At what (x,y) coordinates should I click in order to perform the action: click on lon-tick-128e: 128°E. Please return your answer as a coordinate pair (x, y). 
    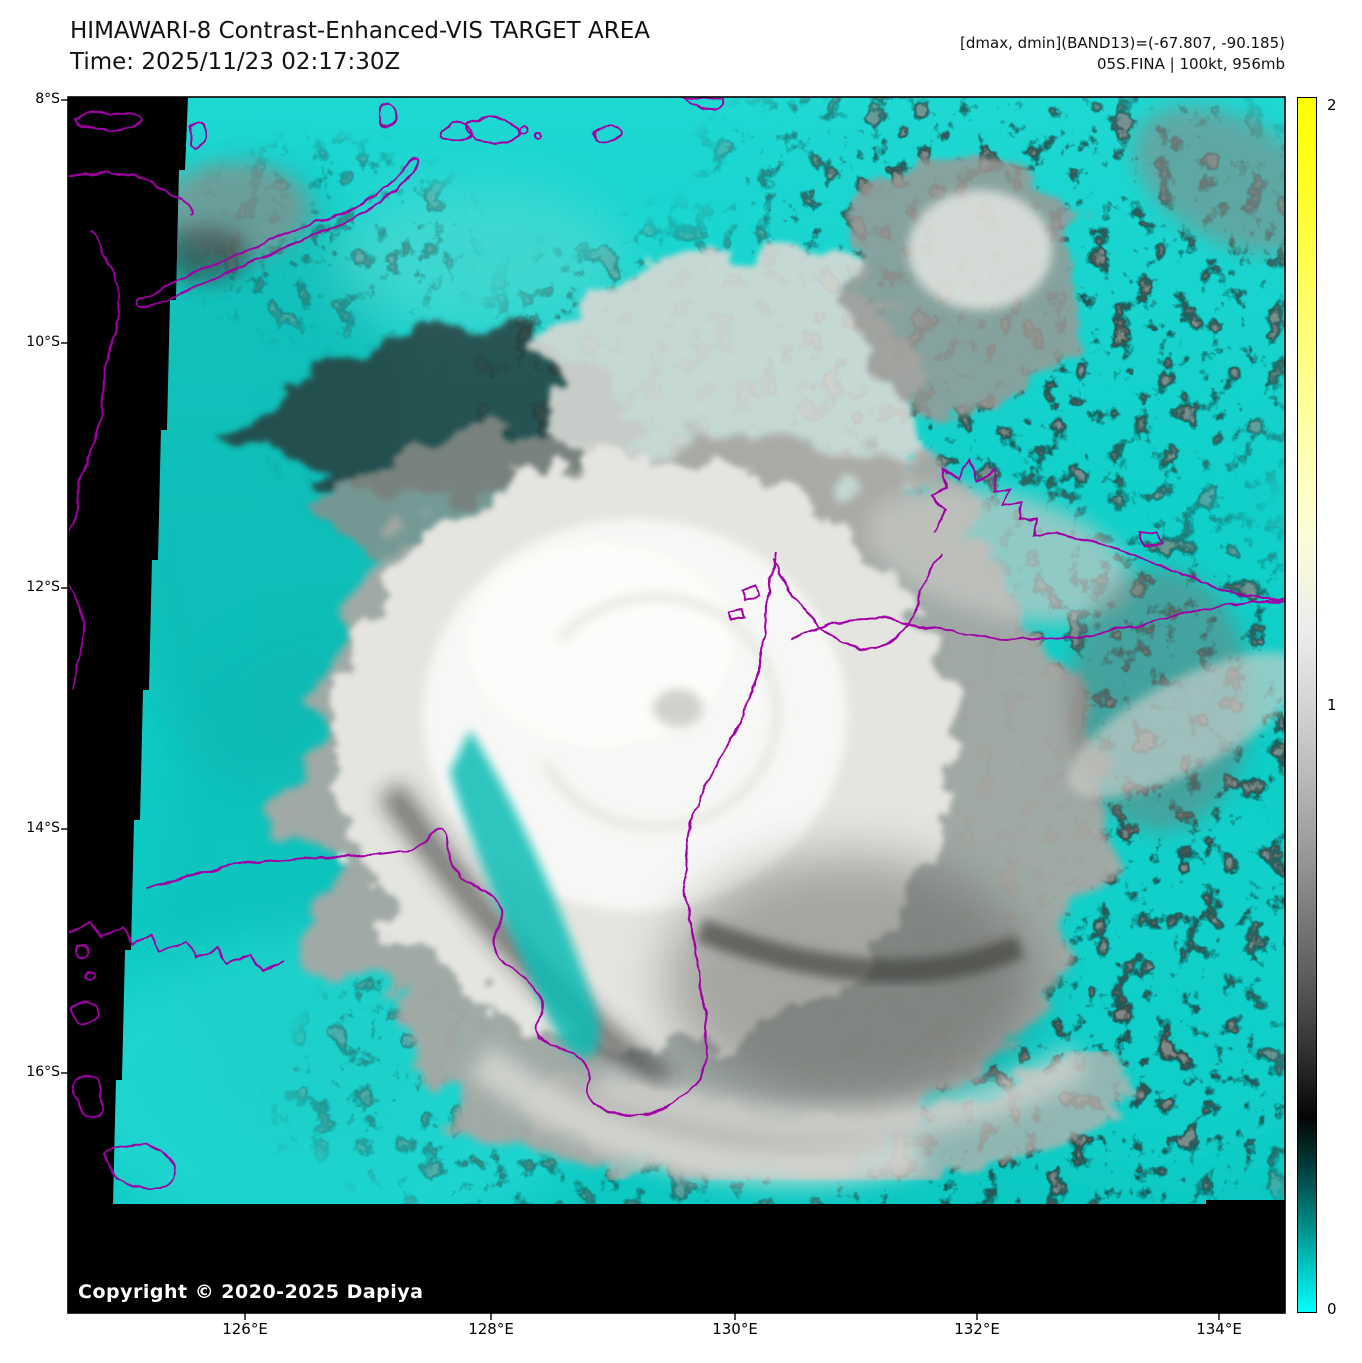
    Looking at the image, I should click on (491, 1329).